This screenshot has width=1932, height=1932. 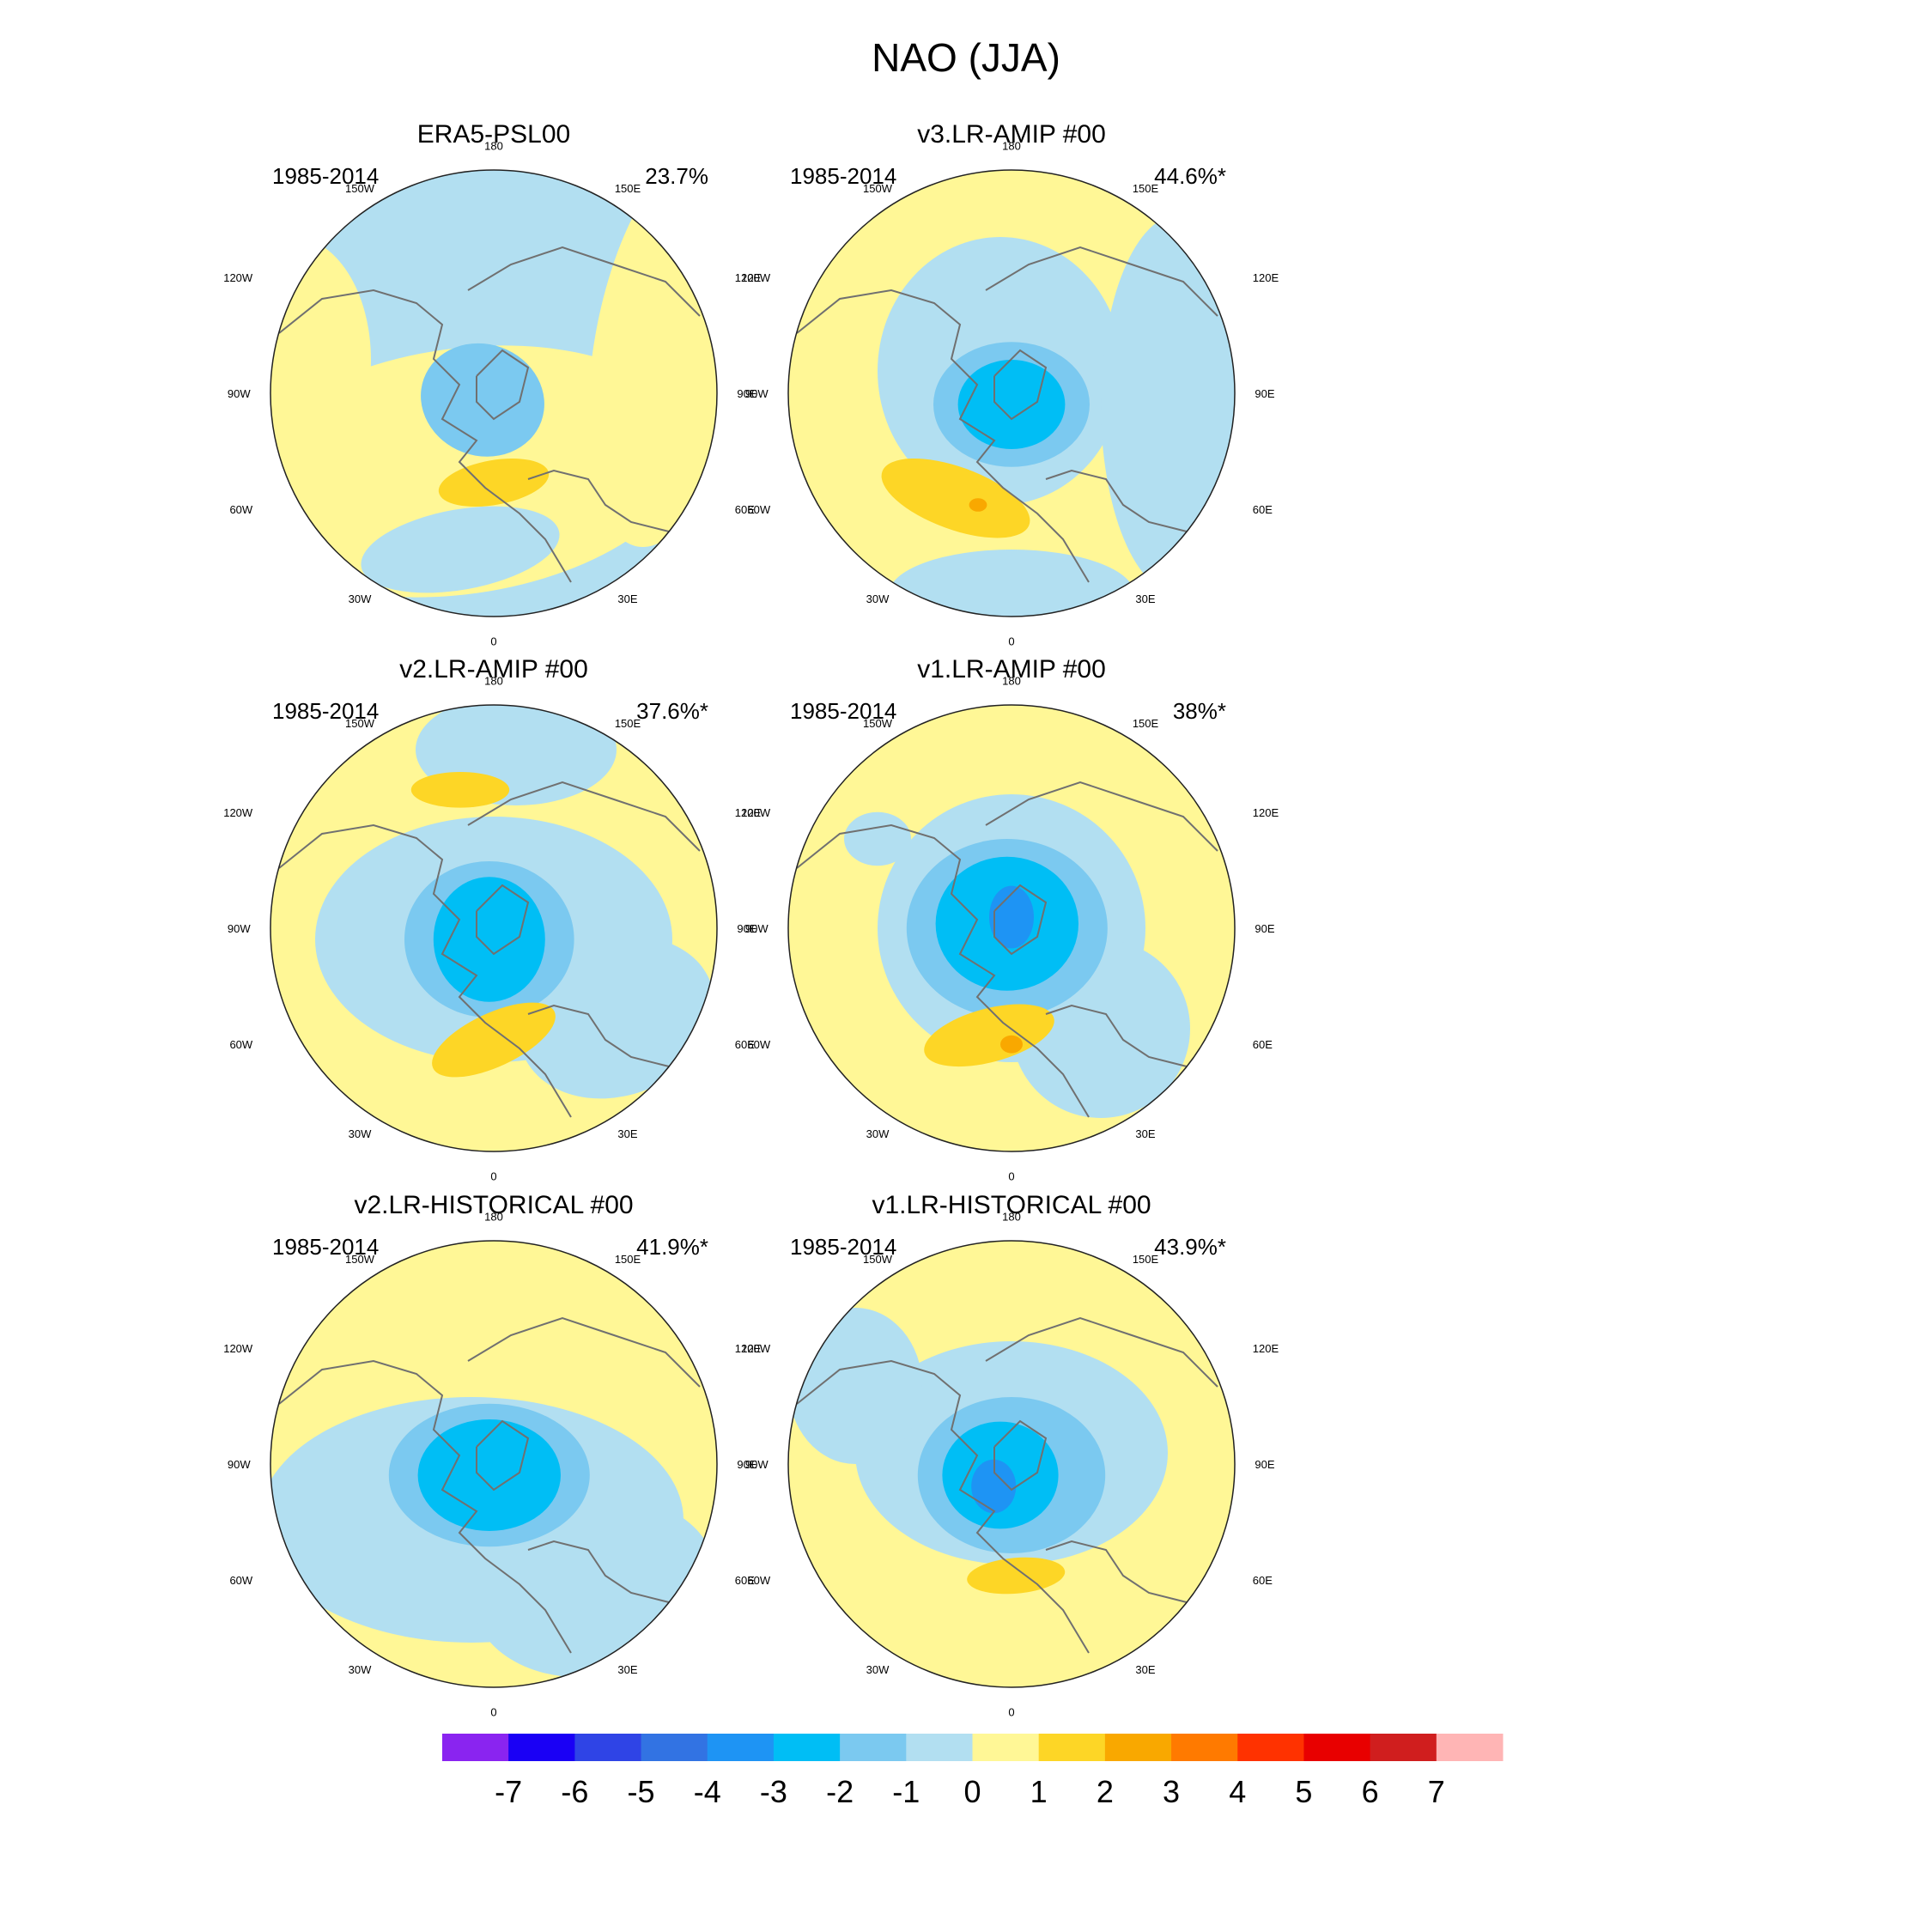 What do you see at coordinates (972, 1792) in the screenshot?
I see `colorbar-tick-label: 0` at bounding box center [972, 1792].